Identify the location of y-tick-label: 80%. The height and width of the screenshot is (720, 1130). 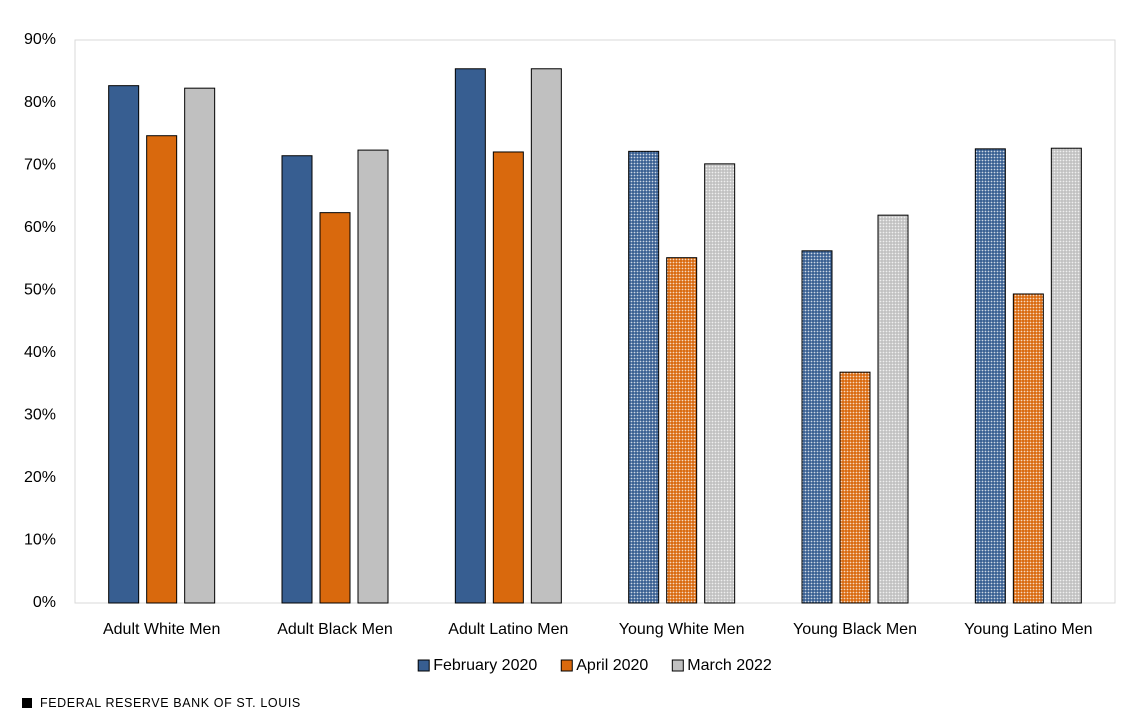
(40, 102).